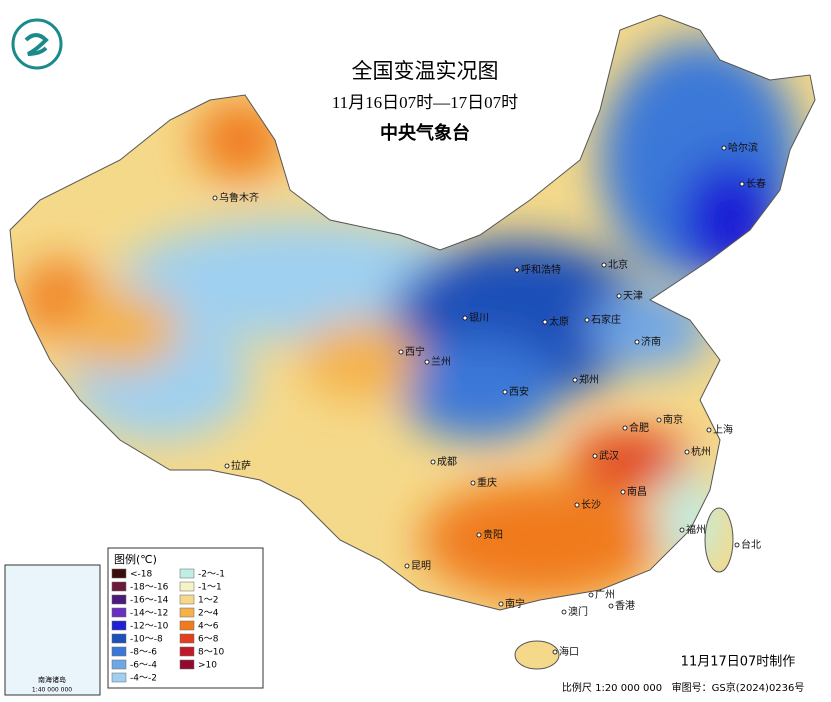  What do you see at coordinates (149, 614) in the screenshot?
I see `legend-label: -14～-12` at bounding box center [149, 614].